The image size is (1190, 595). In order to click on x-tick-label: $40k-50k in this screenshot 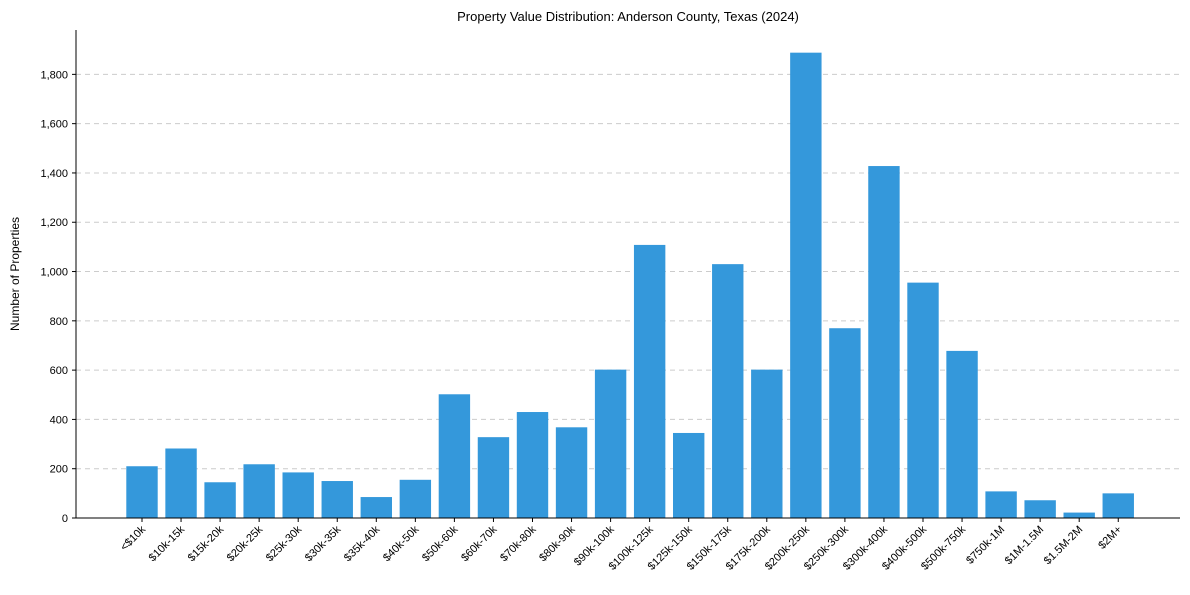, I will do `click(401, 543)`.